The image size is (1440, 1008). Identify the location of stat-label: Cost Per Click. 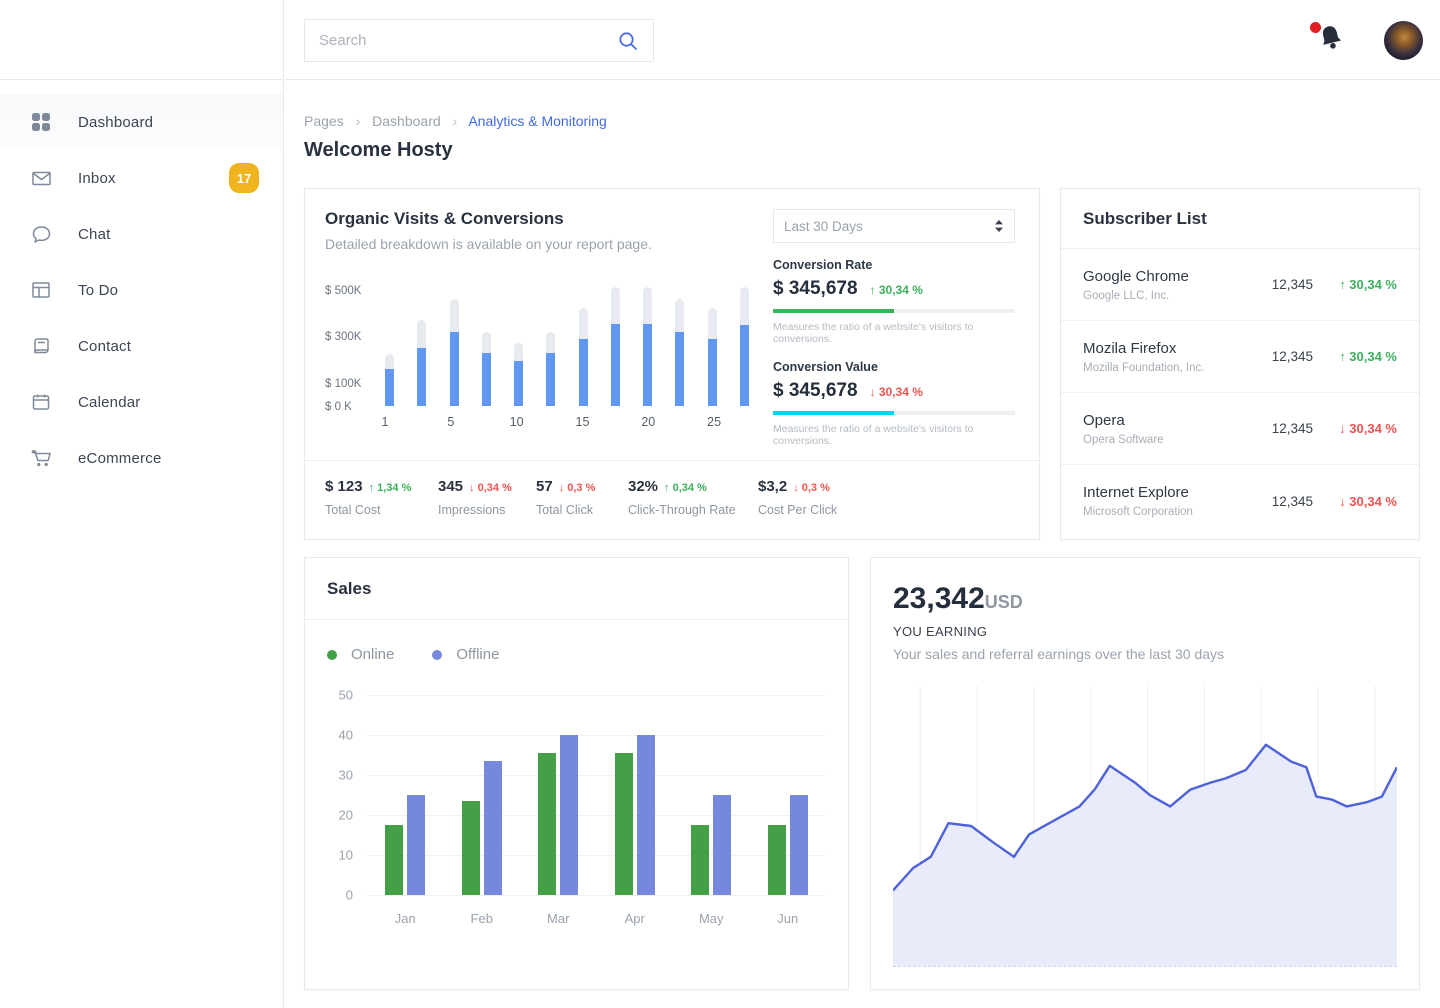
(798, 510).